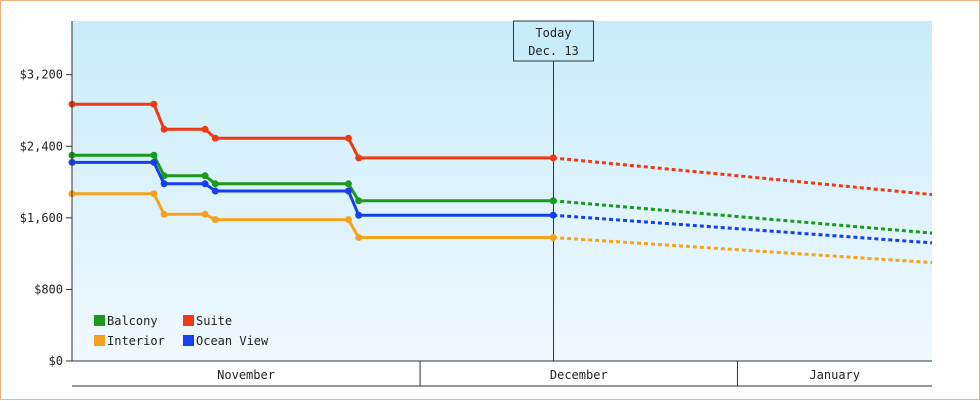 The image size is (980, 401). Describe the element at coordinates (553, 41) in the screenshot. I see `today-box` at that location.